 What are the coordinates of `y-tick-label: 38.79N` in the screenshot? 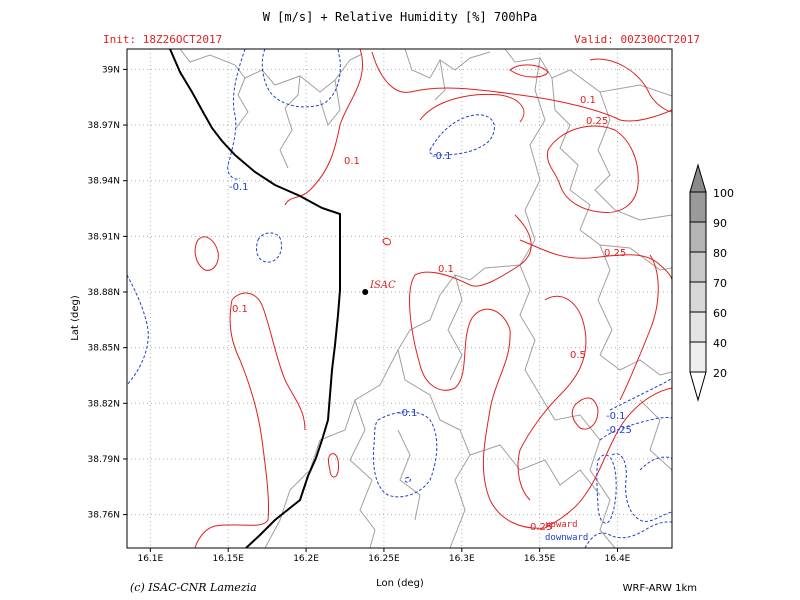 It's located at (104, 460).